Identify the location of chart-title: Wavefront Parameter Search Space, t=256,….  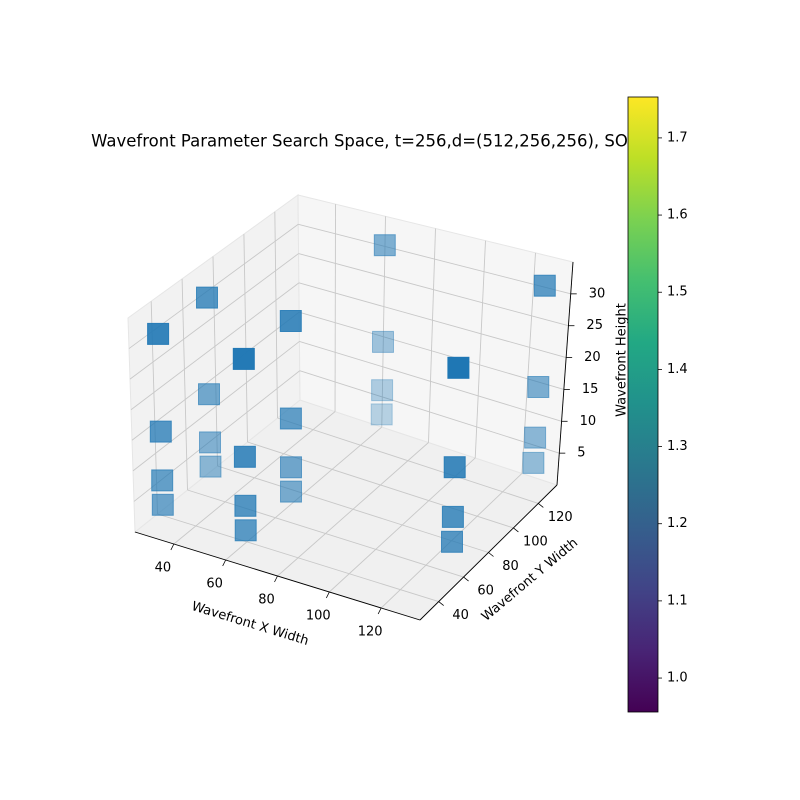
(370, 141).